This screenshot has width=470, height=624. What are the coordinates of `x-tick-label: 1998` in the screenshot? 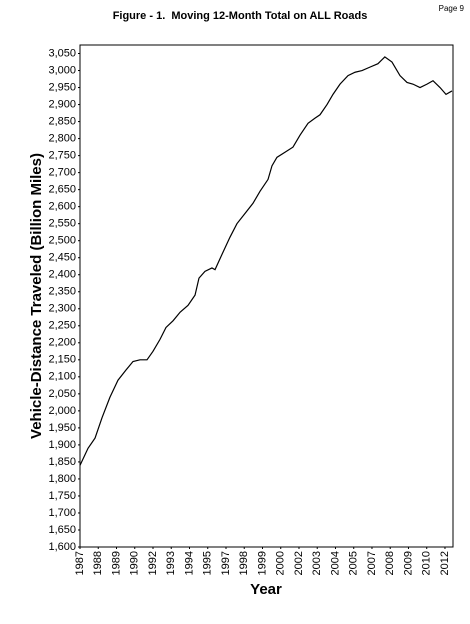 It's located at (244, 563).